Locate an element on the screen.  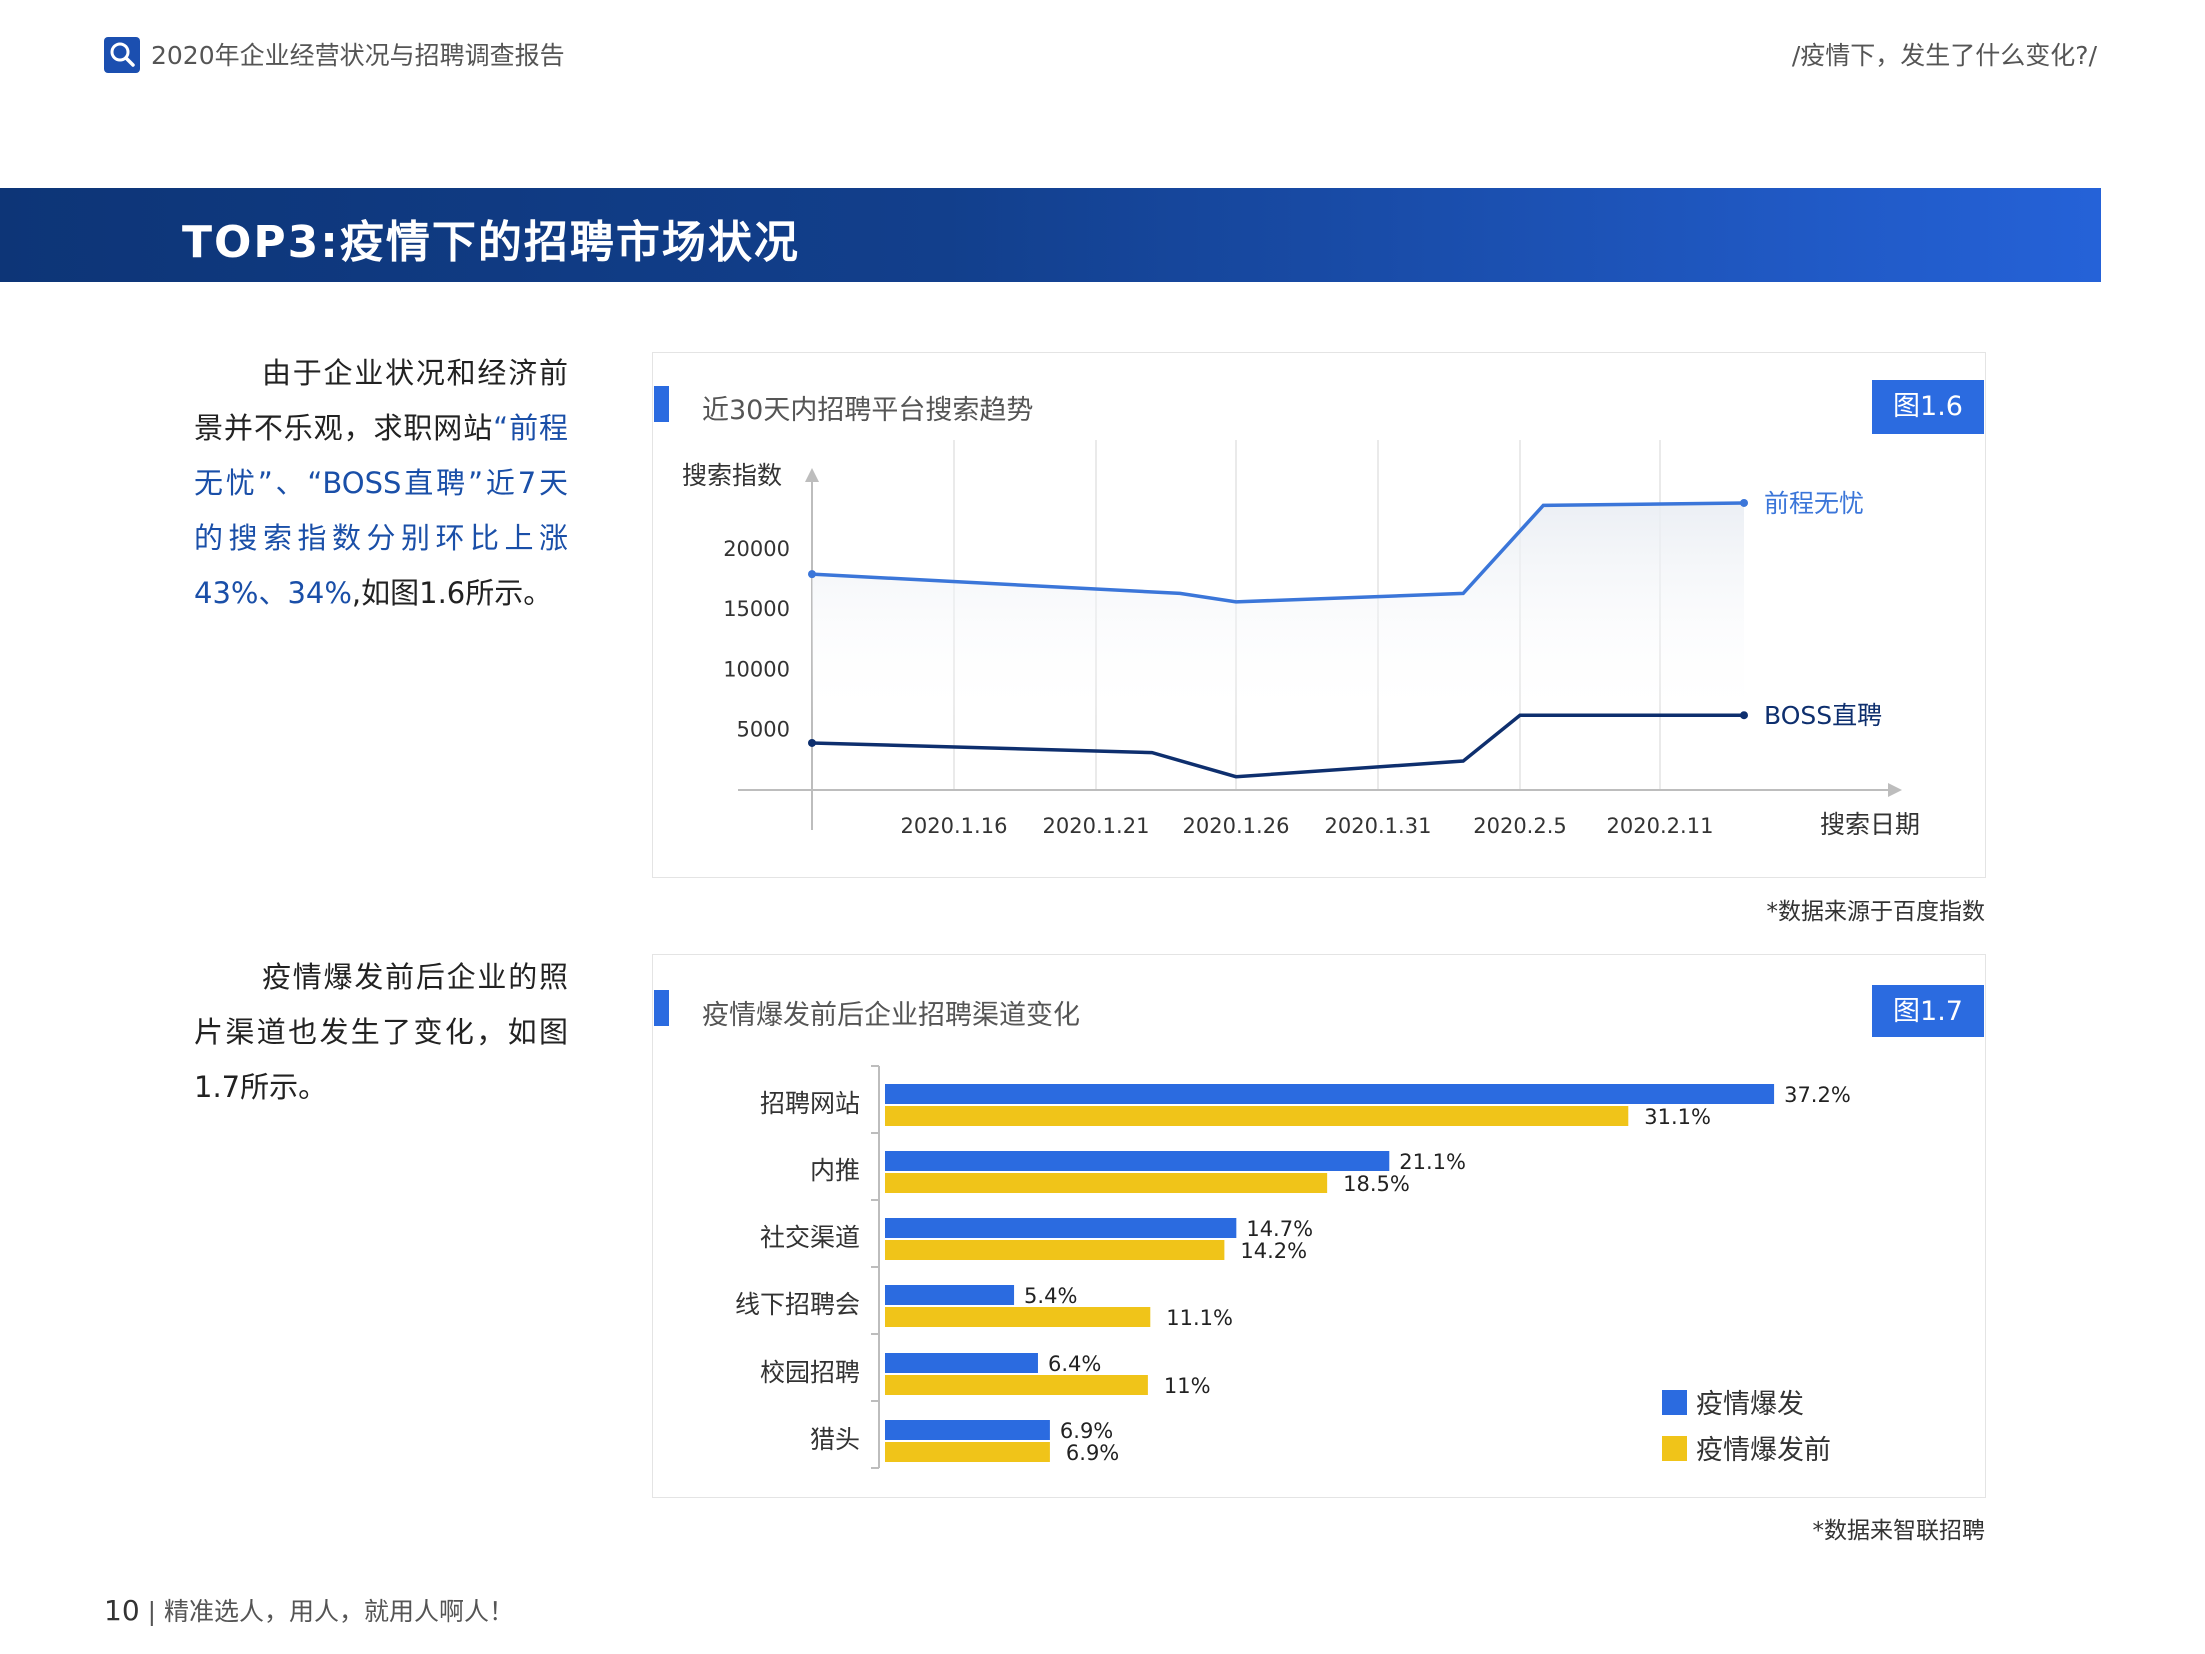
page-number: 10 is located at coordinates (122, 1610).